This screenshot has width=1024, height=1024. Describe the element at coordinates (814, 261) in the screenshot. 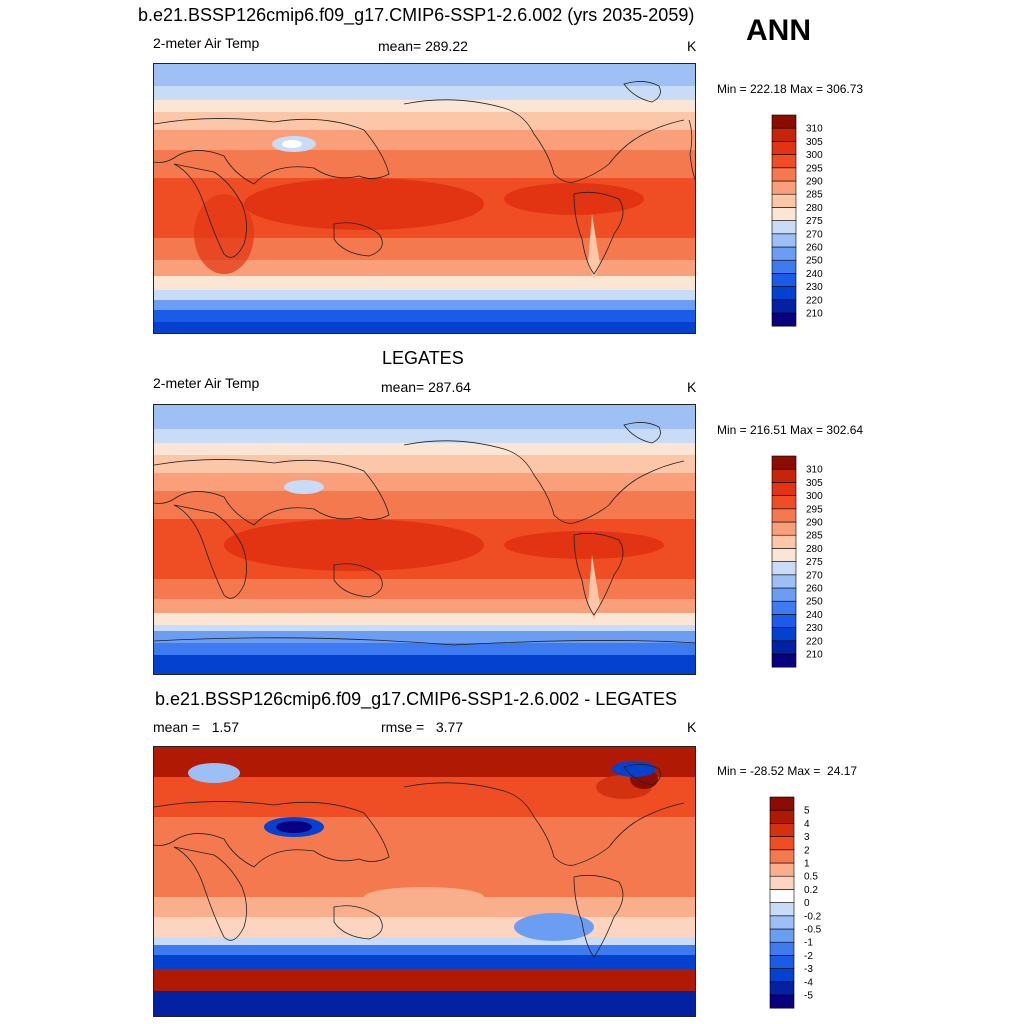

I see `colorbar-label: 250` at that location.